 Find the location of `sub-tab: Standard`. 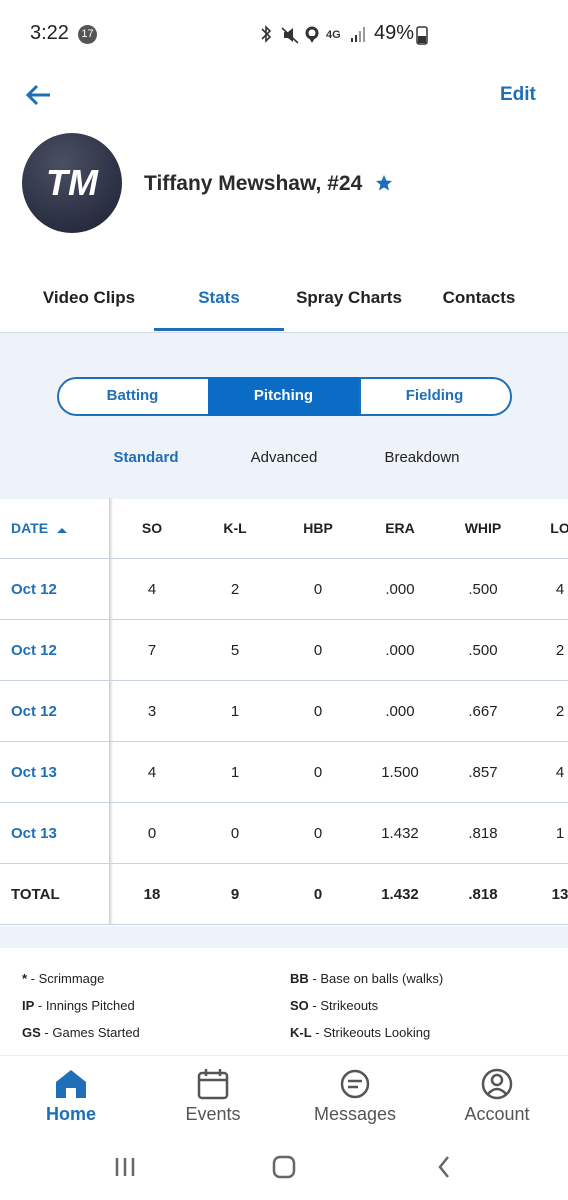

sub-tab: Standard is located at coordinates (146, 457).